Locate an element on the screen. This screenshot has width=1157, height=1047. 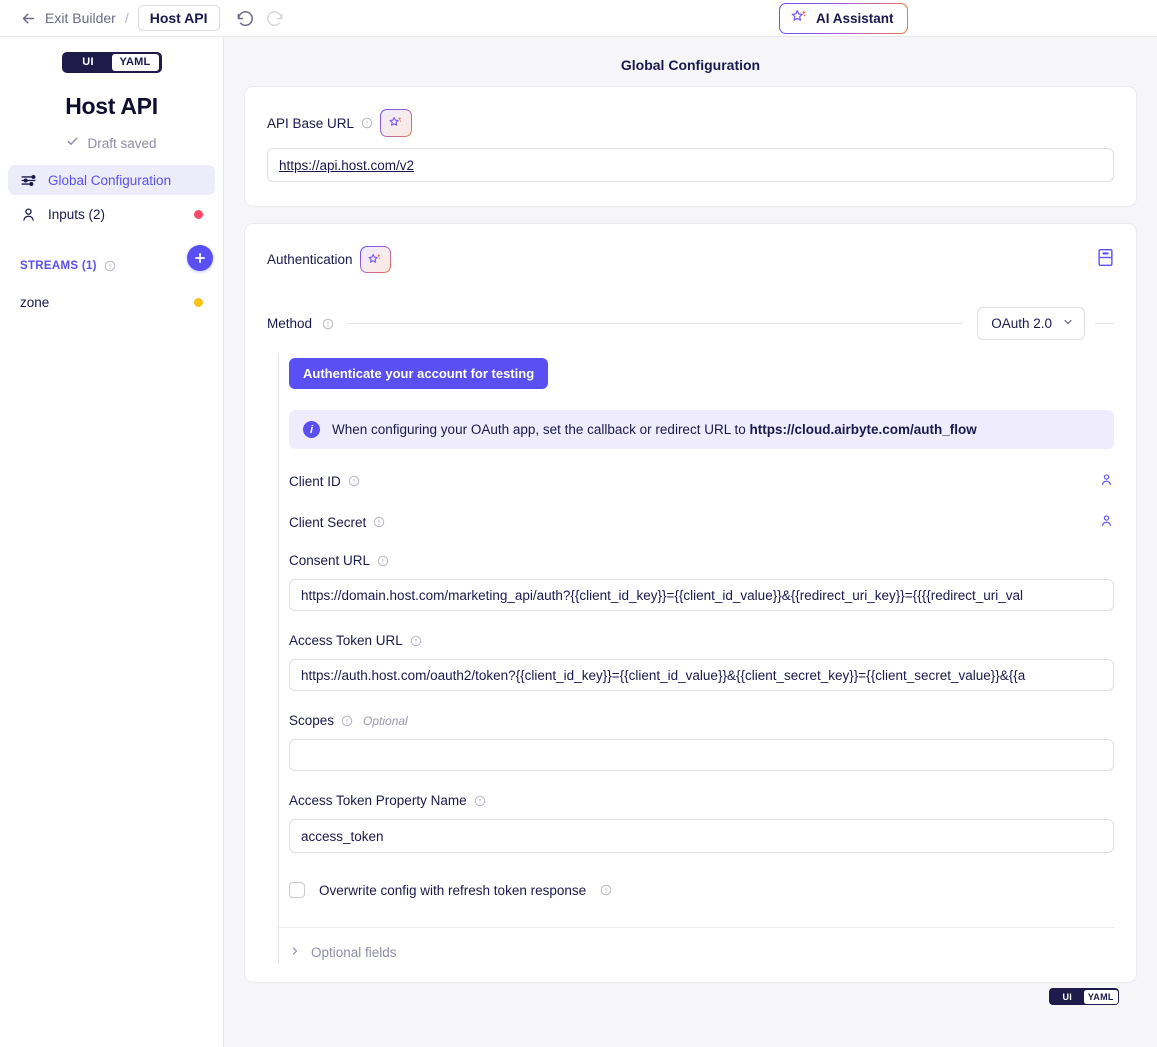
auth-method-label: Method is located at coordinates (290, 323).